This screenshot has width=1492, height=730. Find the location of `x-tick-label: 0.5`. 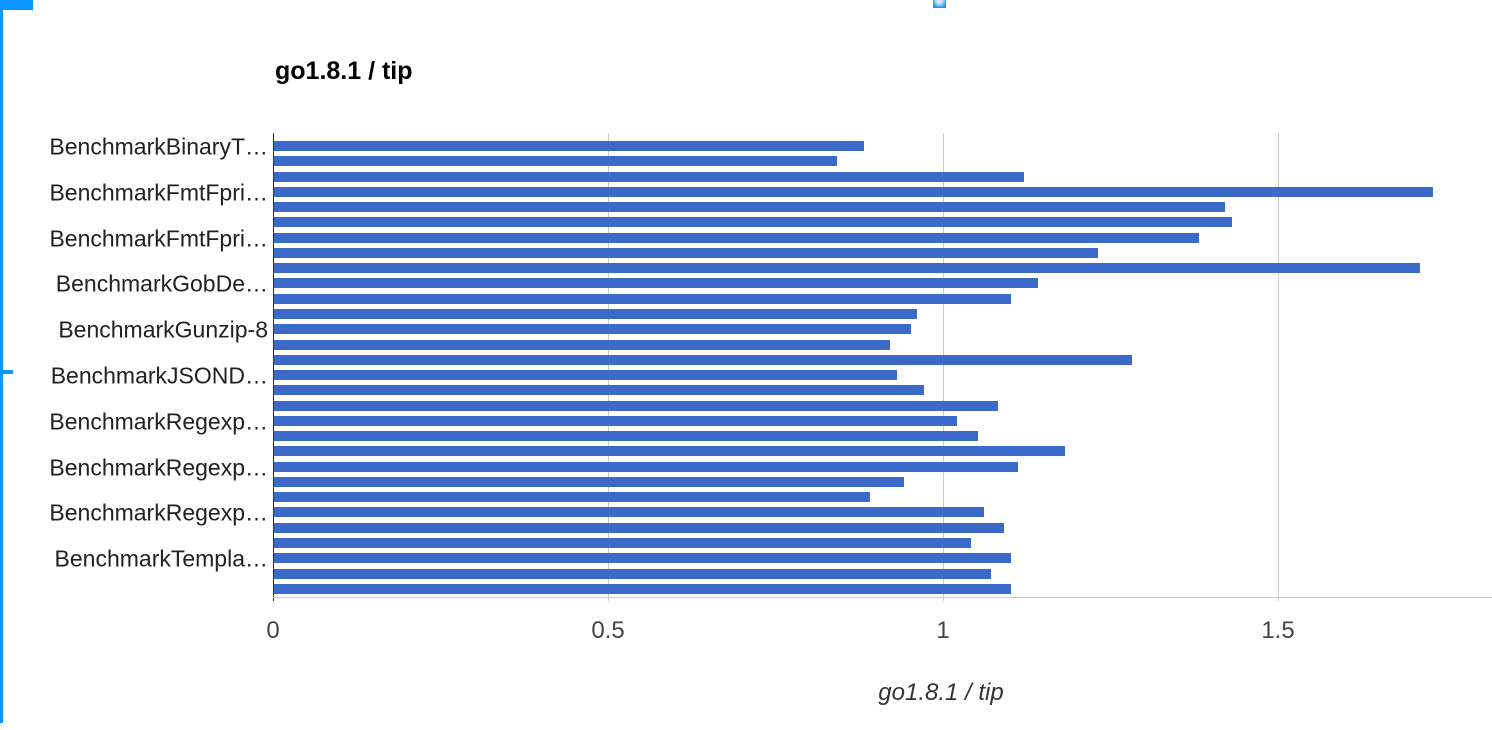

x-tick-label: 0.5 is located at coordinates (608, 630).